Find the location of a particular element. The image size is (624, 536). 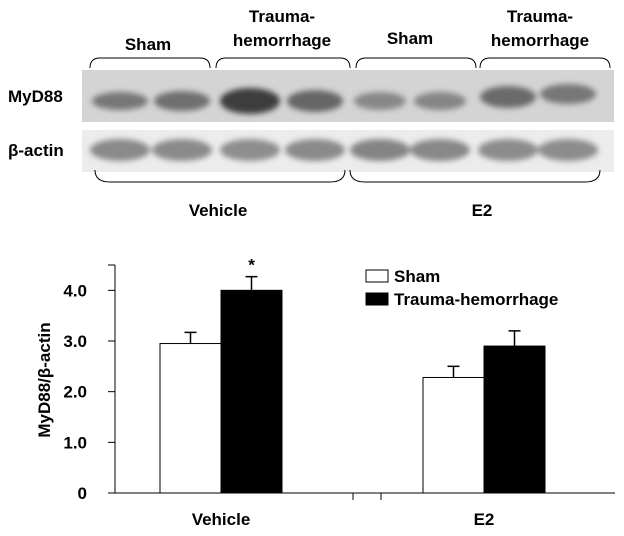

y-tick-label: 0 is located at coordinates (82, 493).